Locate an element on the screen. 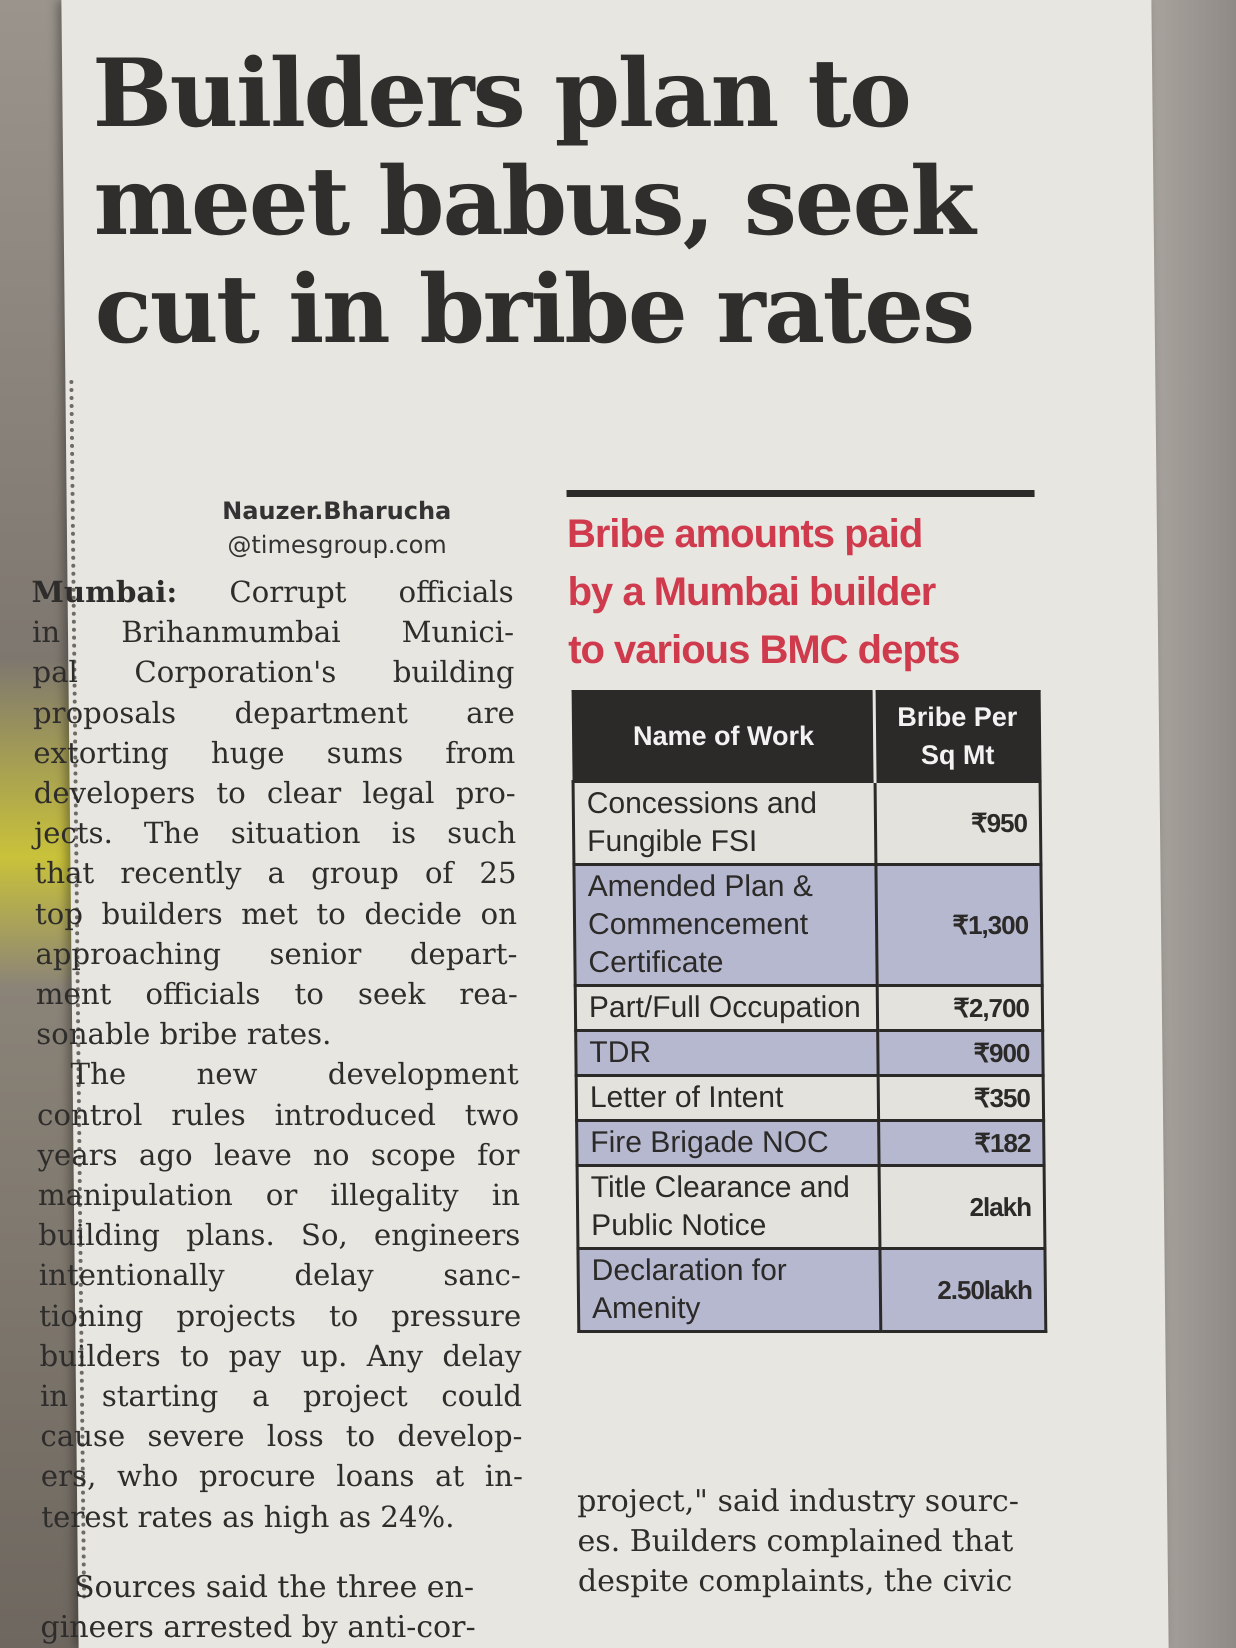 This screenshot has width=1236, height=1648. amount-cell: ₹1,300 is located at coordinates (959, 925).